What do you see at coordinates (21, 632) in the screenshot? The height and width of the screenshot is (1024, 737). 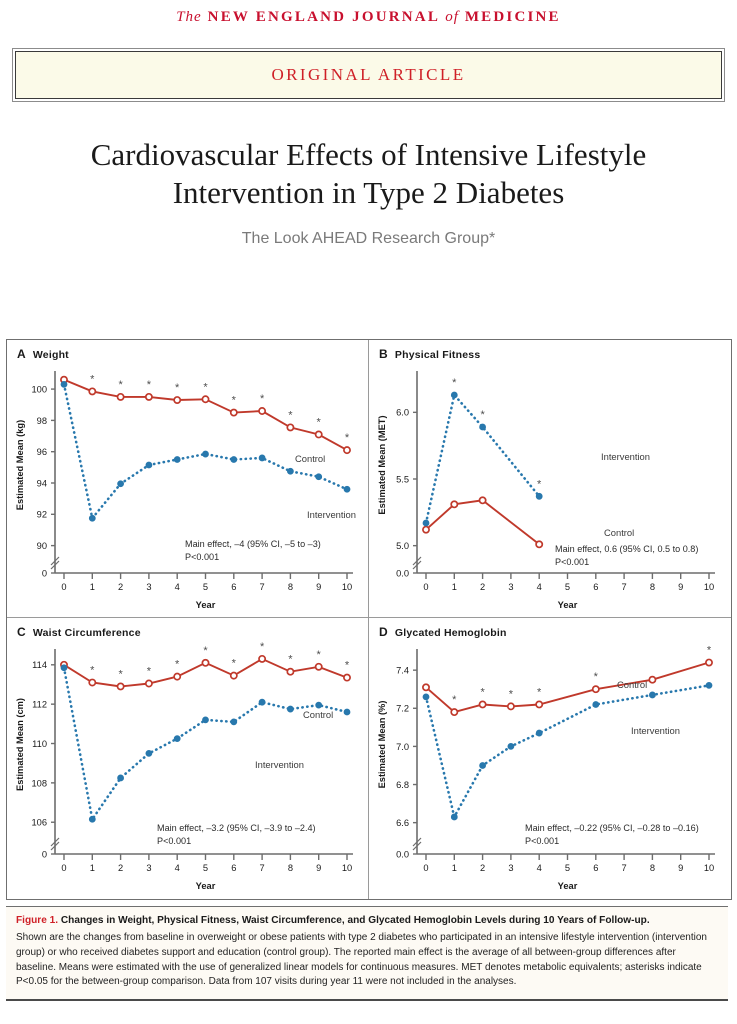 I see `panel-c-letter: C` at bounding box center [21, 632].